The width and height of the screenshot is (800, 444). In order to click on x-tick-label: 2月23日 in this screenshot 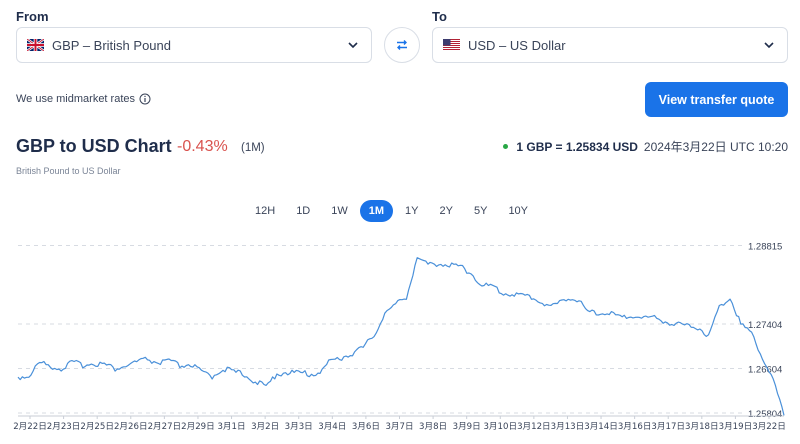, I will do `click(64, 426)`.